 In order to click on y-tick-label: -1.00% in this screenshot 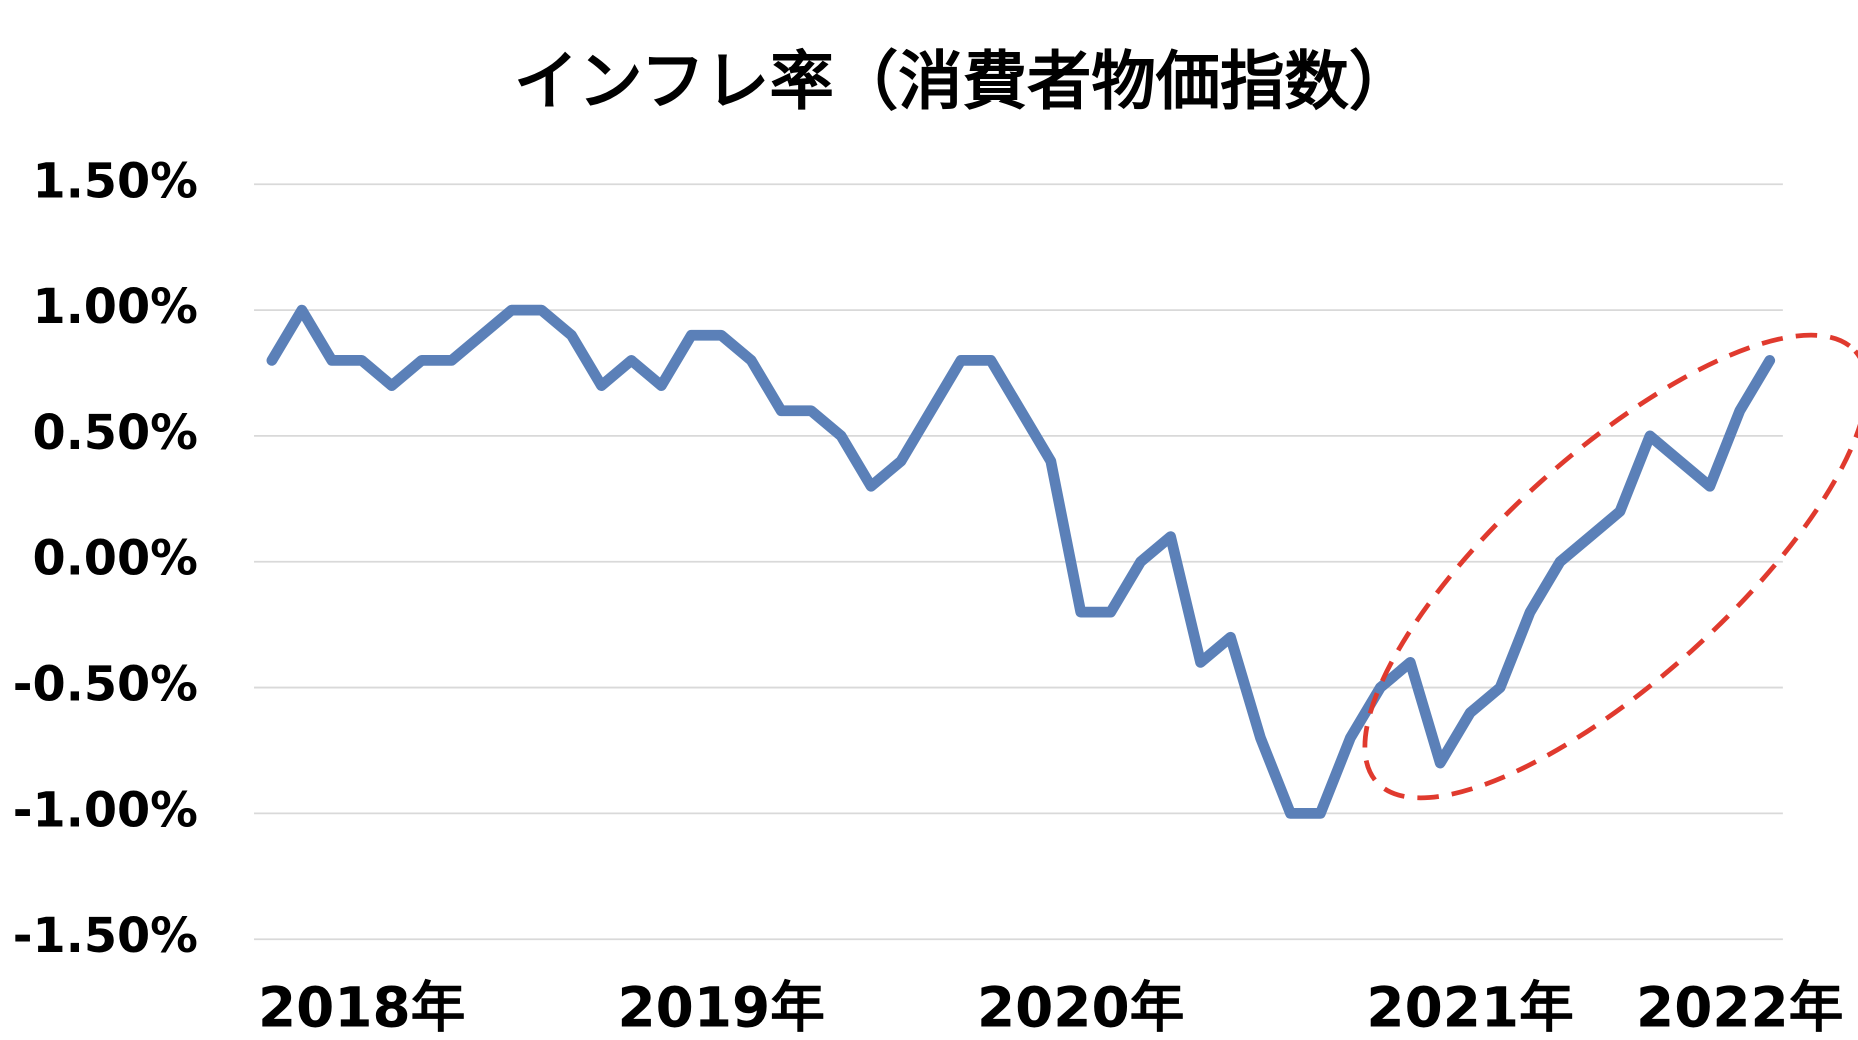, I will do `click(105, 810)`.